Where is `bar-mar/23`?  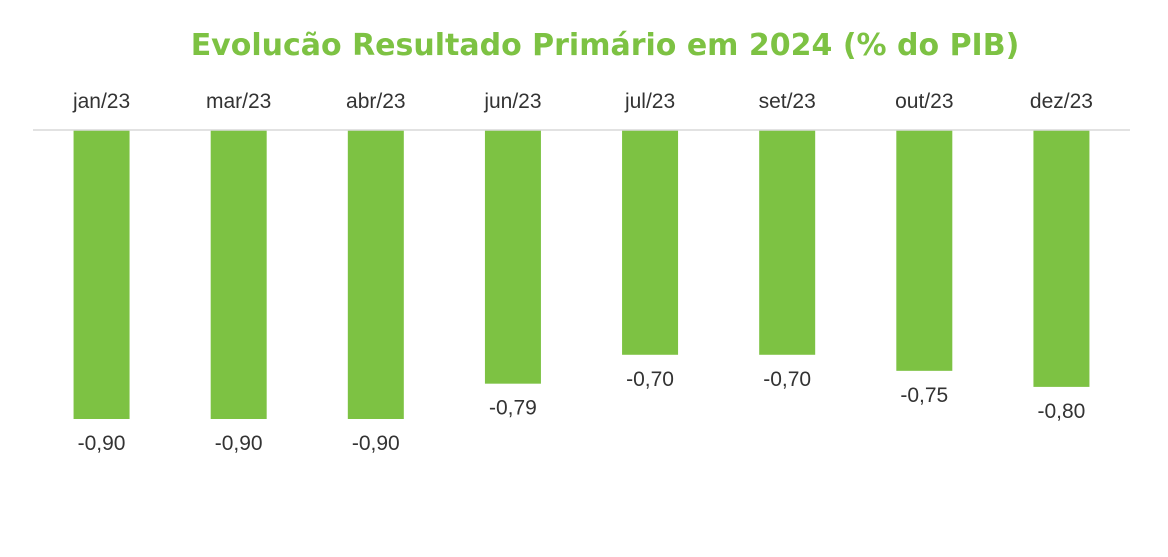
bar-mar/23 is located at coordinates (238, 274).